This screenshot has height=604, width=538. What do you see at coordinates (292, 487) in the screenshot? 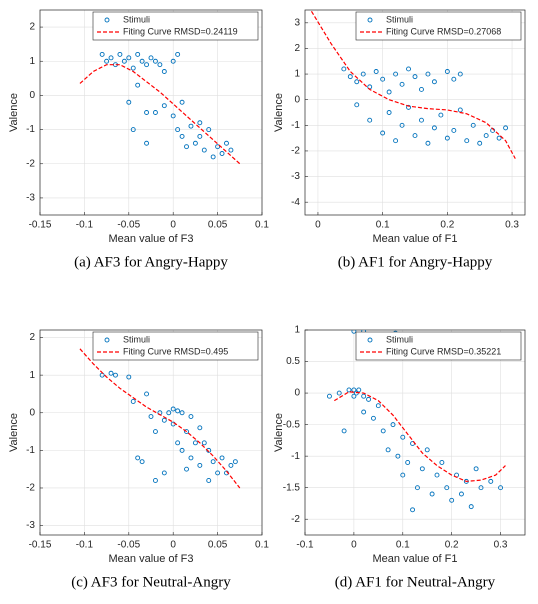
I see `y-tick-label: -1.5` at bounding box center [292, 487].